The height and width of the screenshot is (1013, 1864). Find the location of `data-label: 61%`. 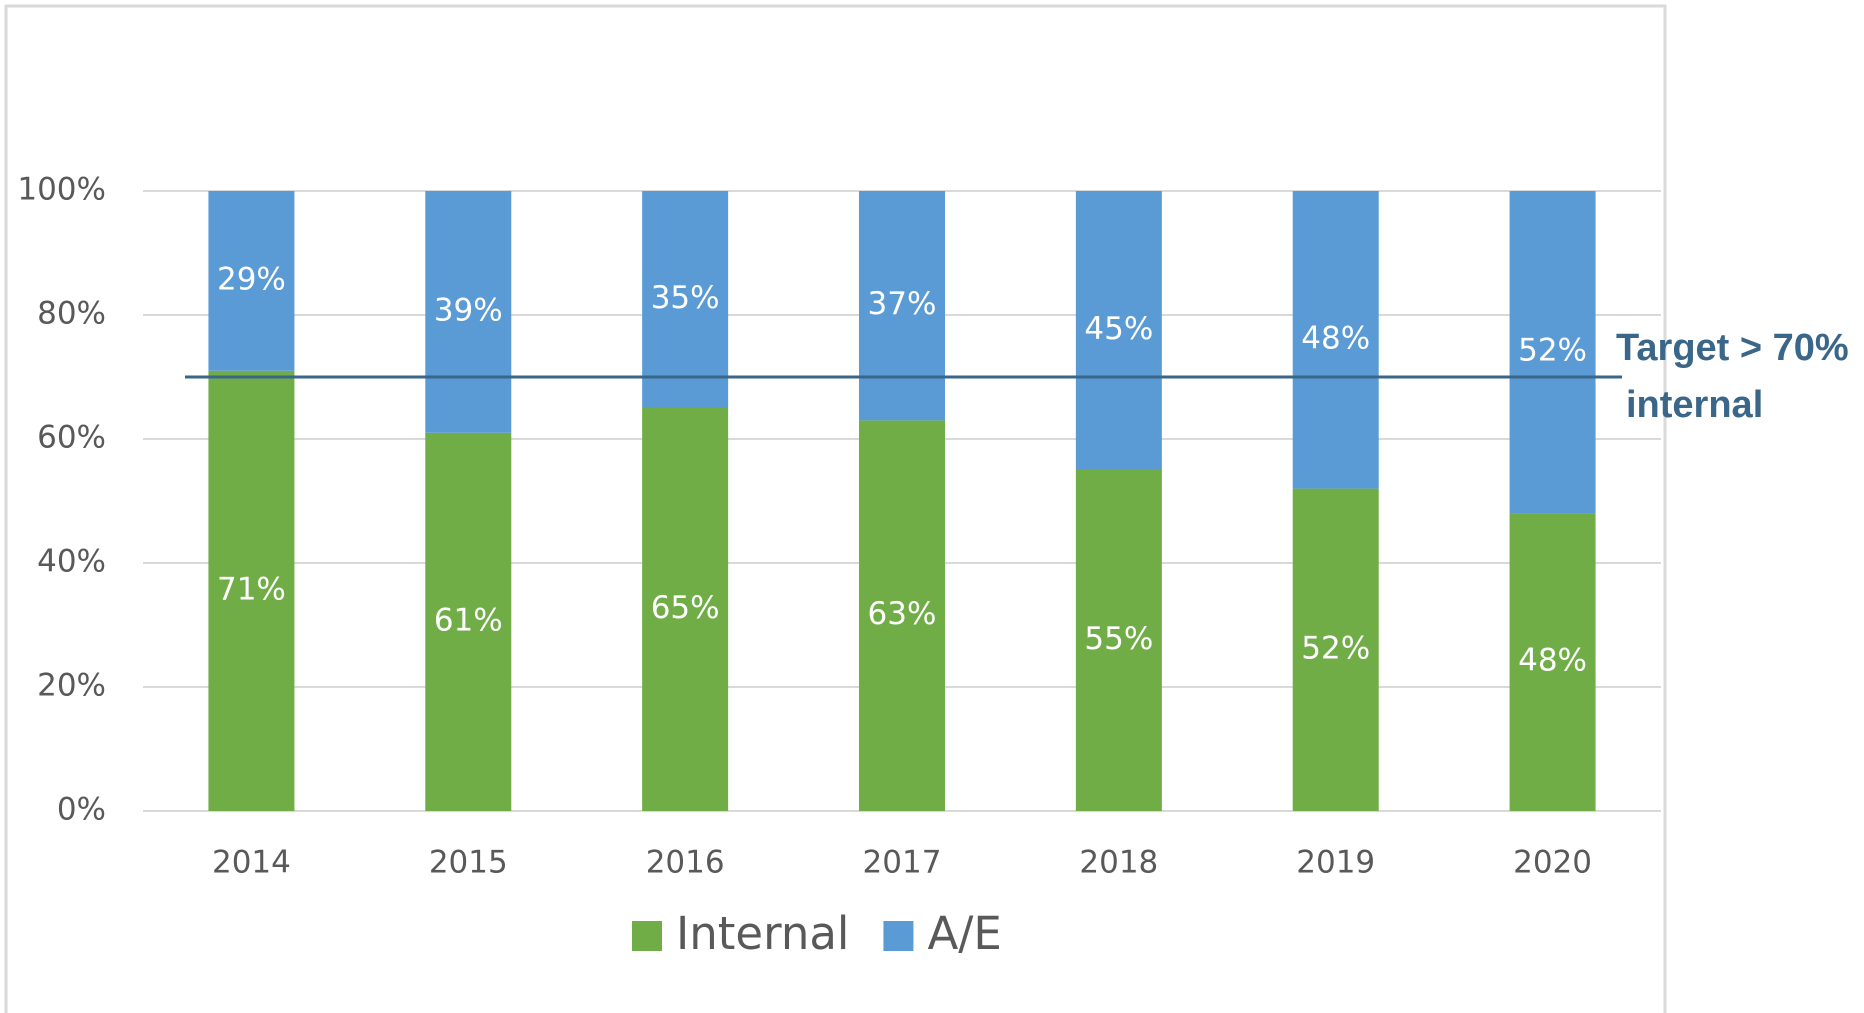

data-label: 61% is located at coordinates (468, 620).